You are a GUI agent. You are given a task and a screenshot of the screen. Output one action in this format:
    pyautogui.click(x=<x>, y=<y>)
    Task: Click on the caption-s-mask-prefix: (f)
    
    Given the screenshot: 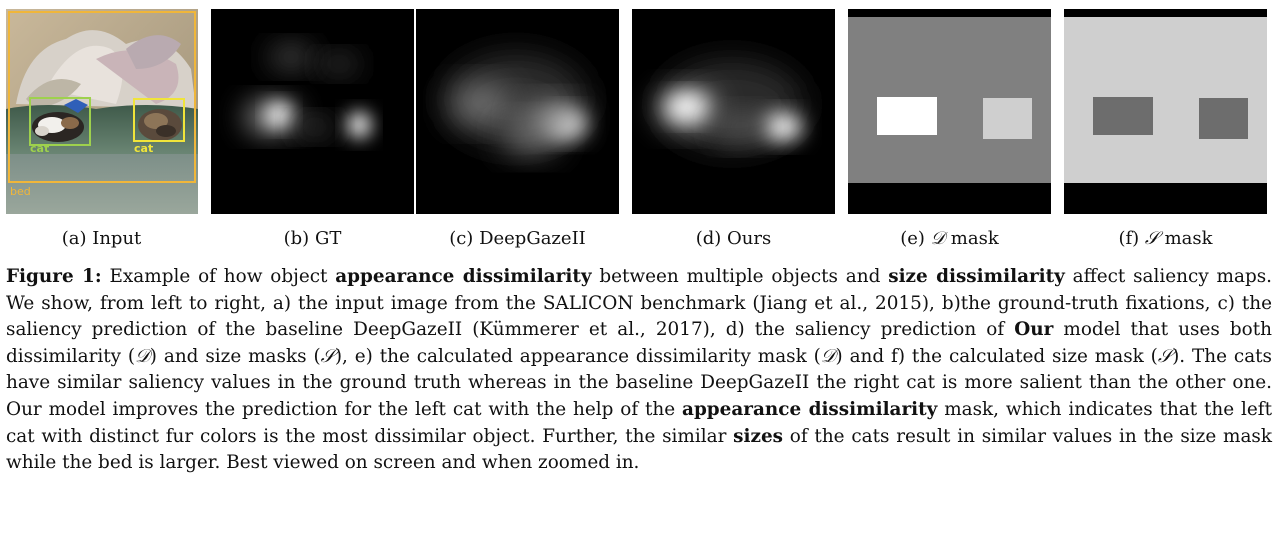 What is the action you would take?
    pyautogui.click(x=1129, y=238)
    